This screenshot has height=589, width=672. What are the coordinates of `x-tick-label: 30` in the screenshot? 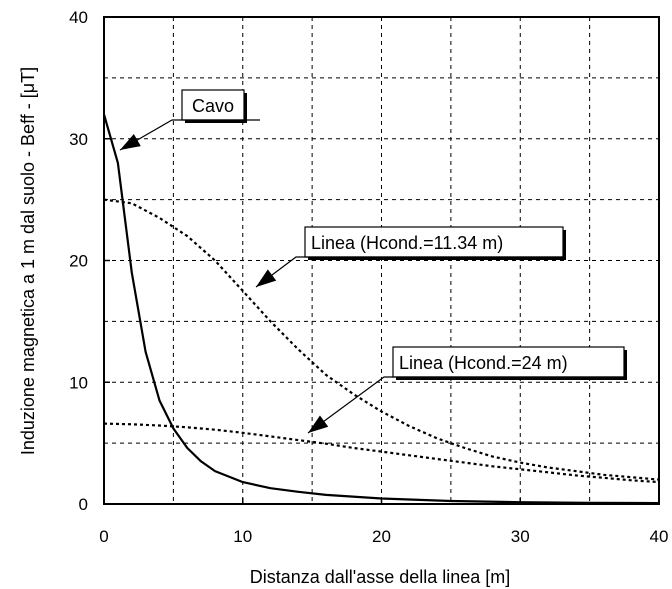 It's located at (520, 536).